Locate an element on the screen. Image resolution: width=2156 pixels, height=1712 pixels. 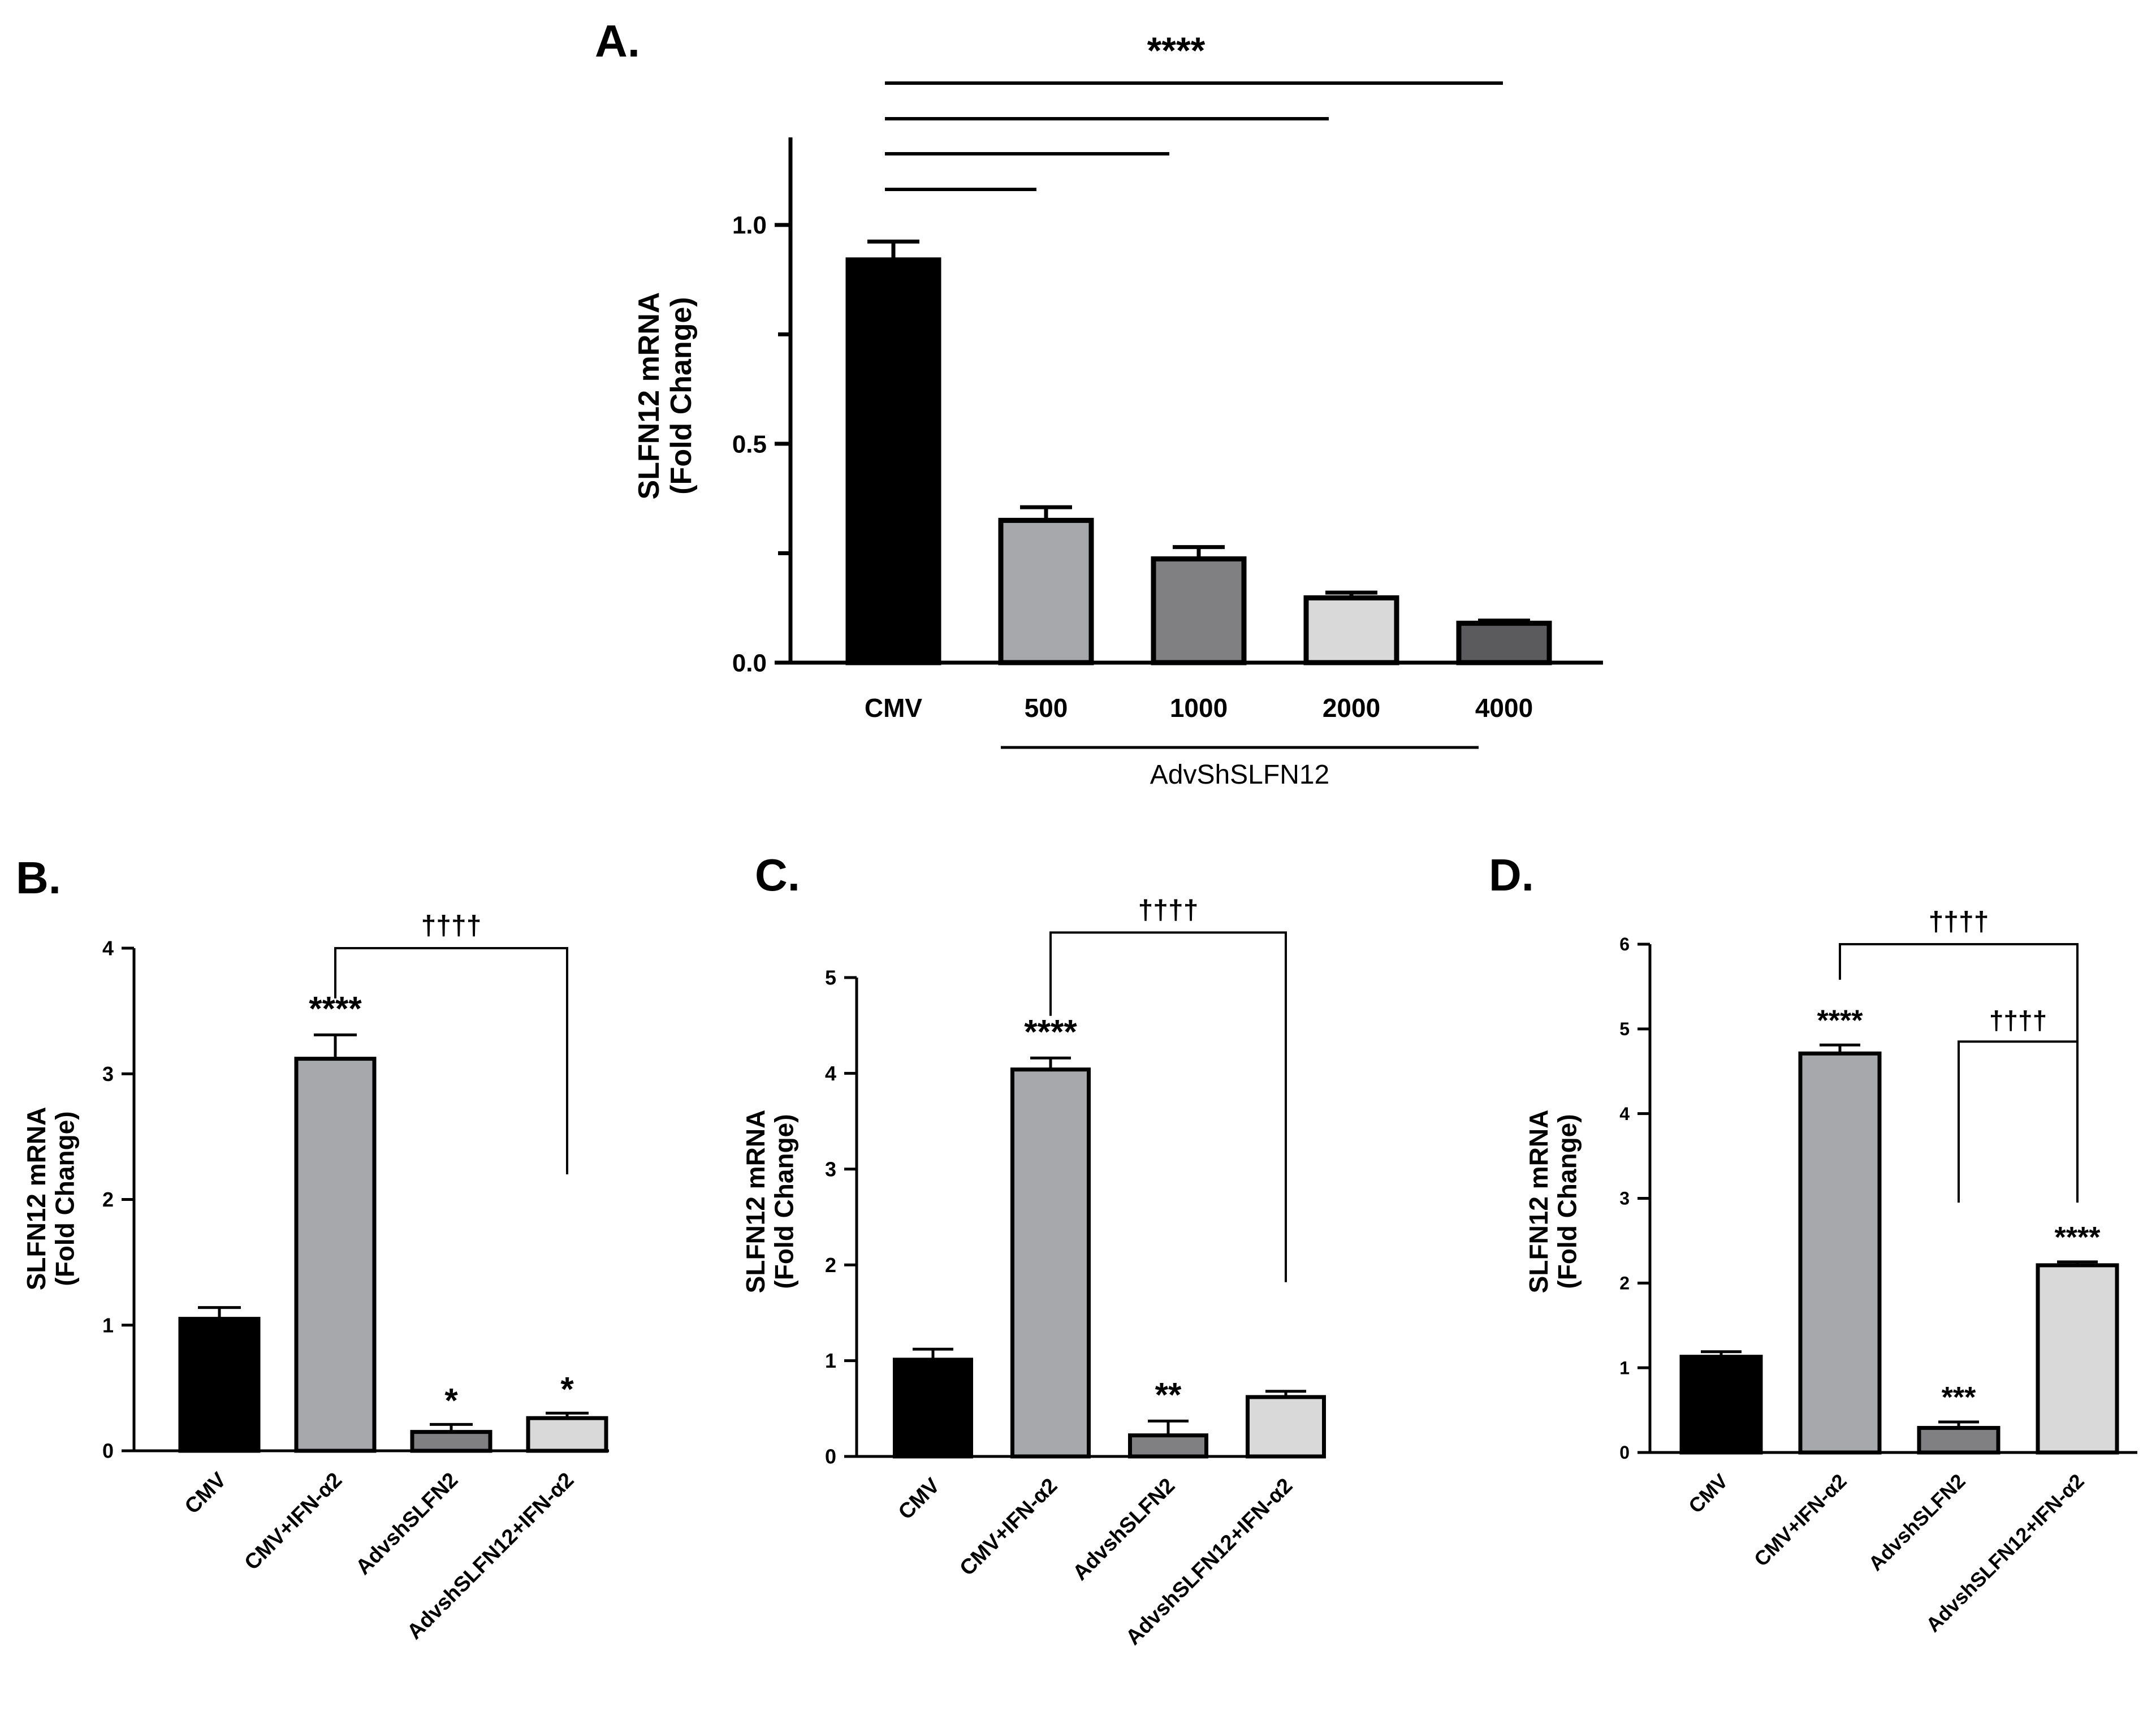
y-axis-label-d: SLFN12 mRNA is located at coordinates (1538, 1202).